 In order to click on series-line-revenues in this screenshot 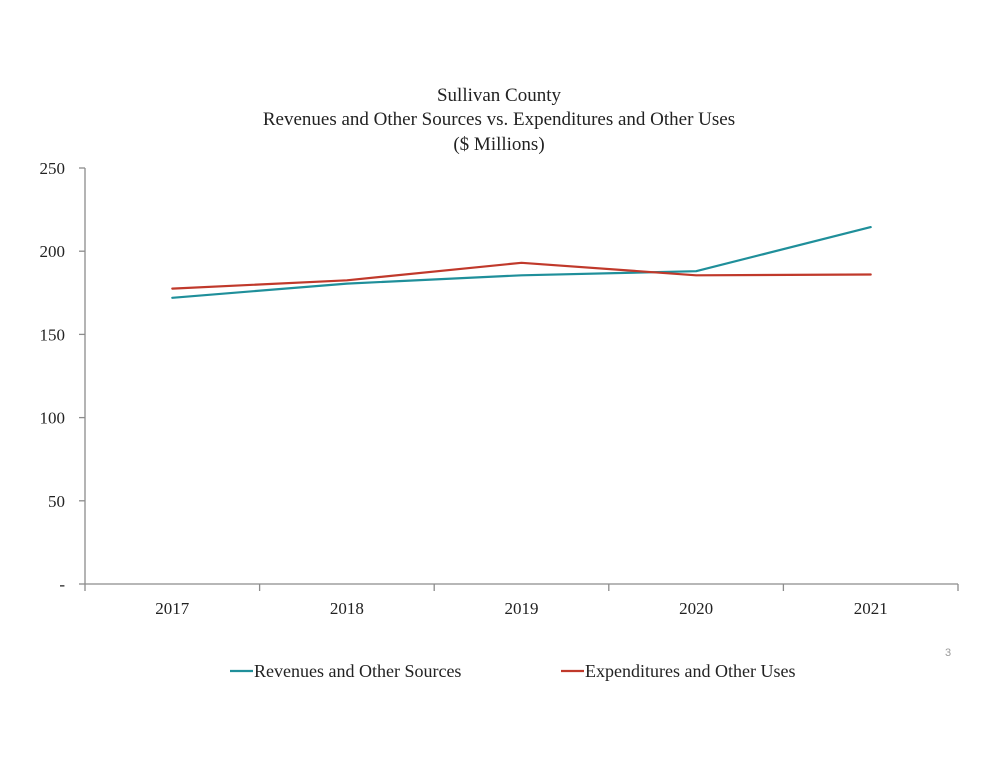, I will do `click(521, 262)`.